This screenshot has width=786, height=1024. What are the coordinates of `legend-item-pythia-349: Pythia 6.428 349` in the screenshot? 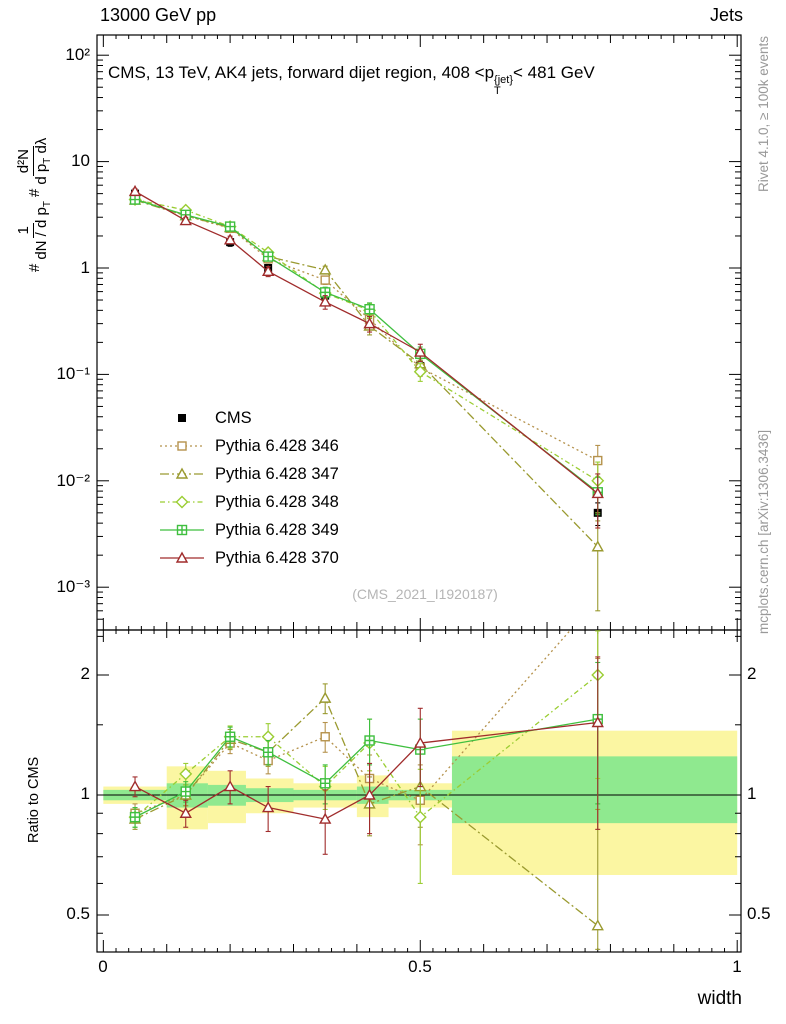 It's located at (248, 530).